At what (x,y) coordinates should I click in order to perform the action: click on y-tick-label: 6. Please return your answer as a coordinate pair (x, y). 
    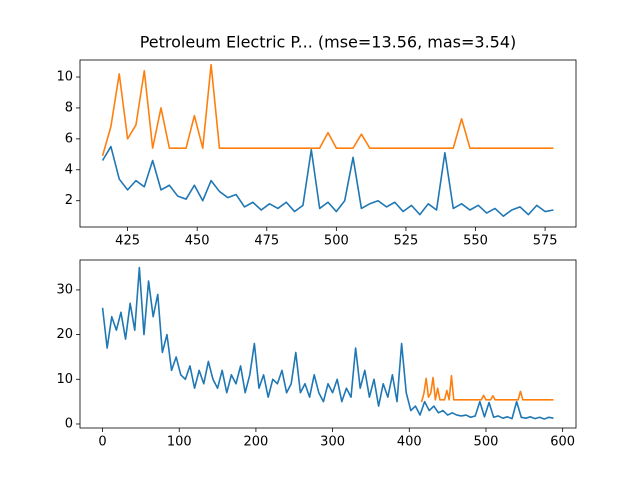
    Looking at the image, I should click on (69, 138).